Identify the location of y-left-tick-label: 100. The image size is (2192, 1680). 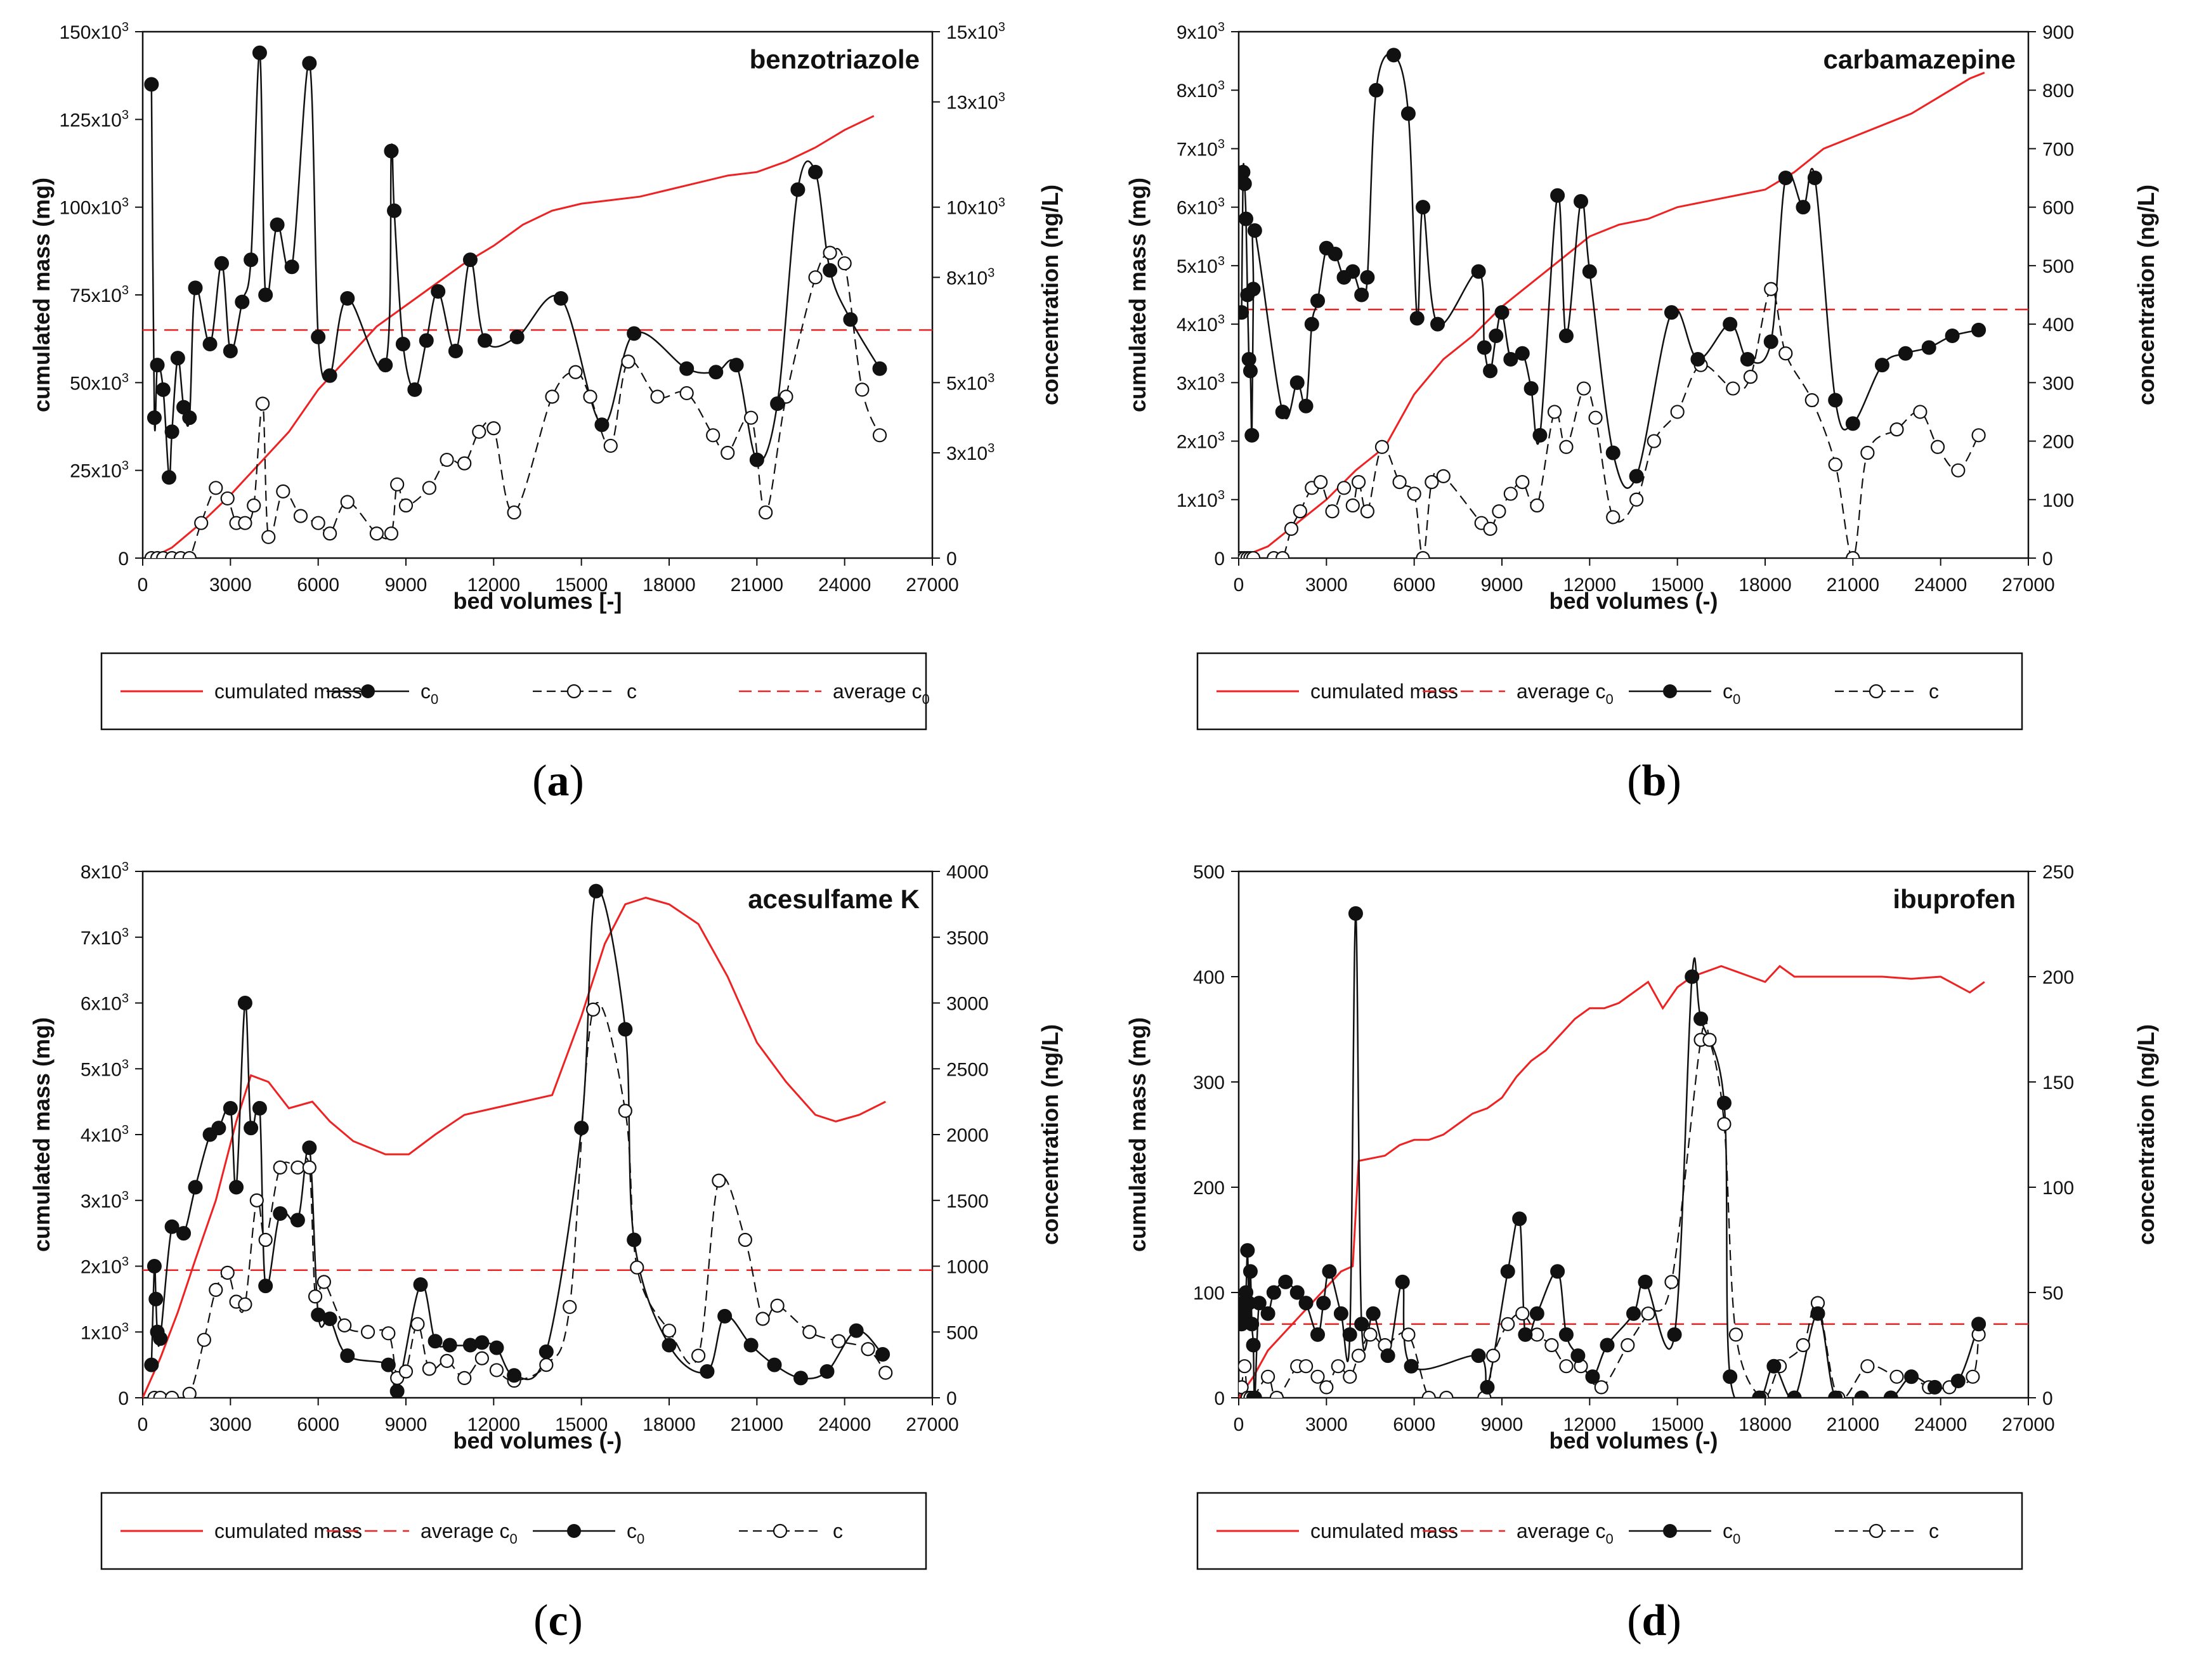
(1209, 1293).